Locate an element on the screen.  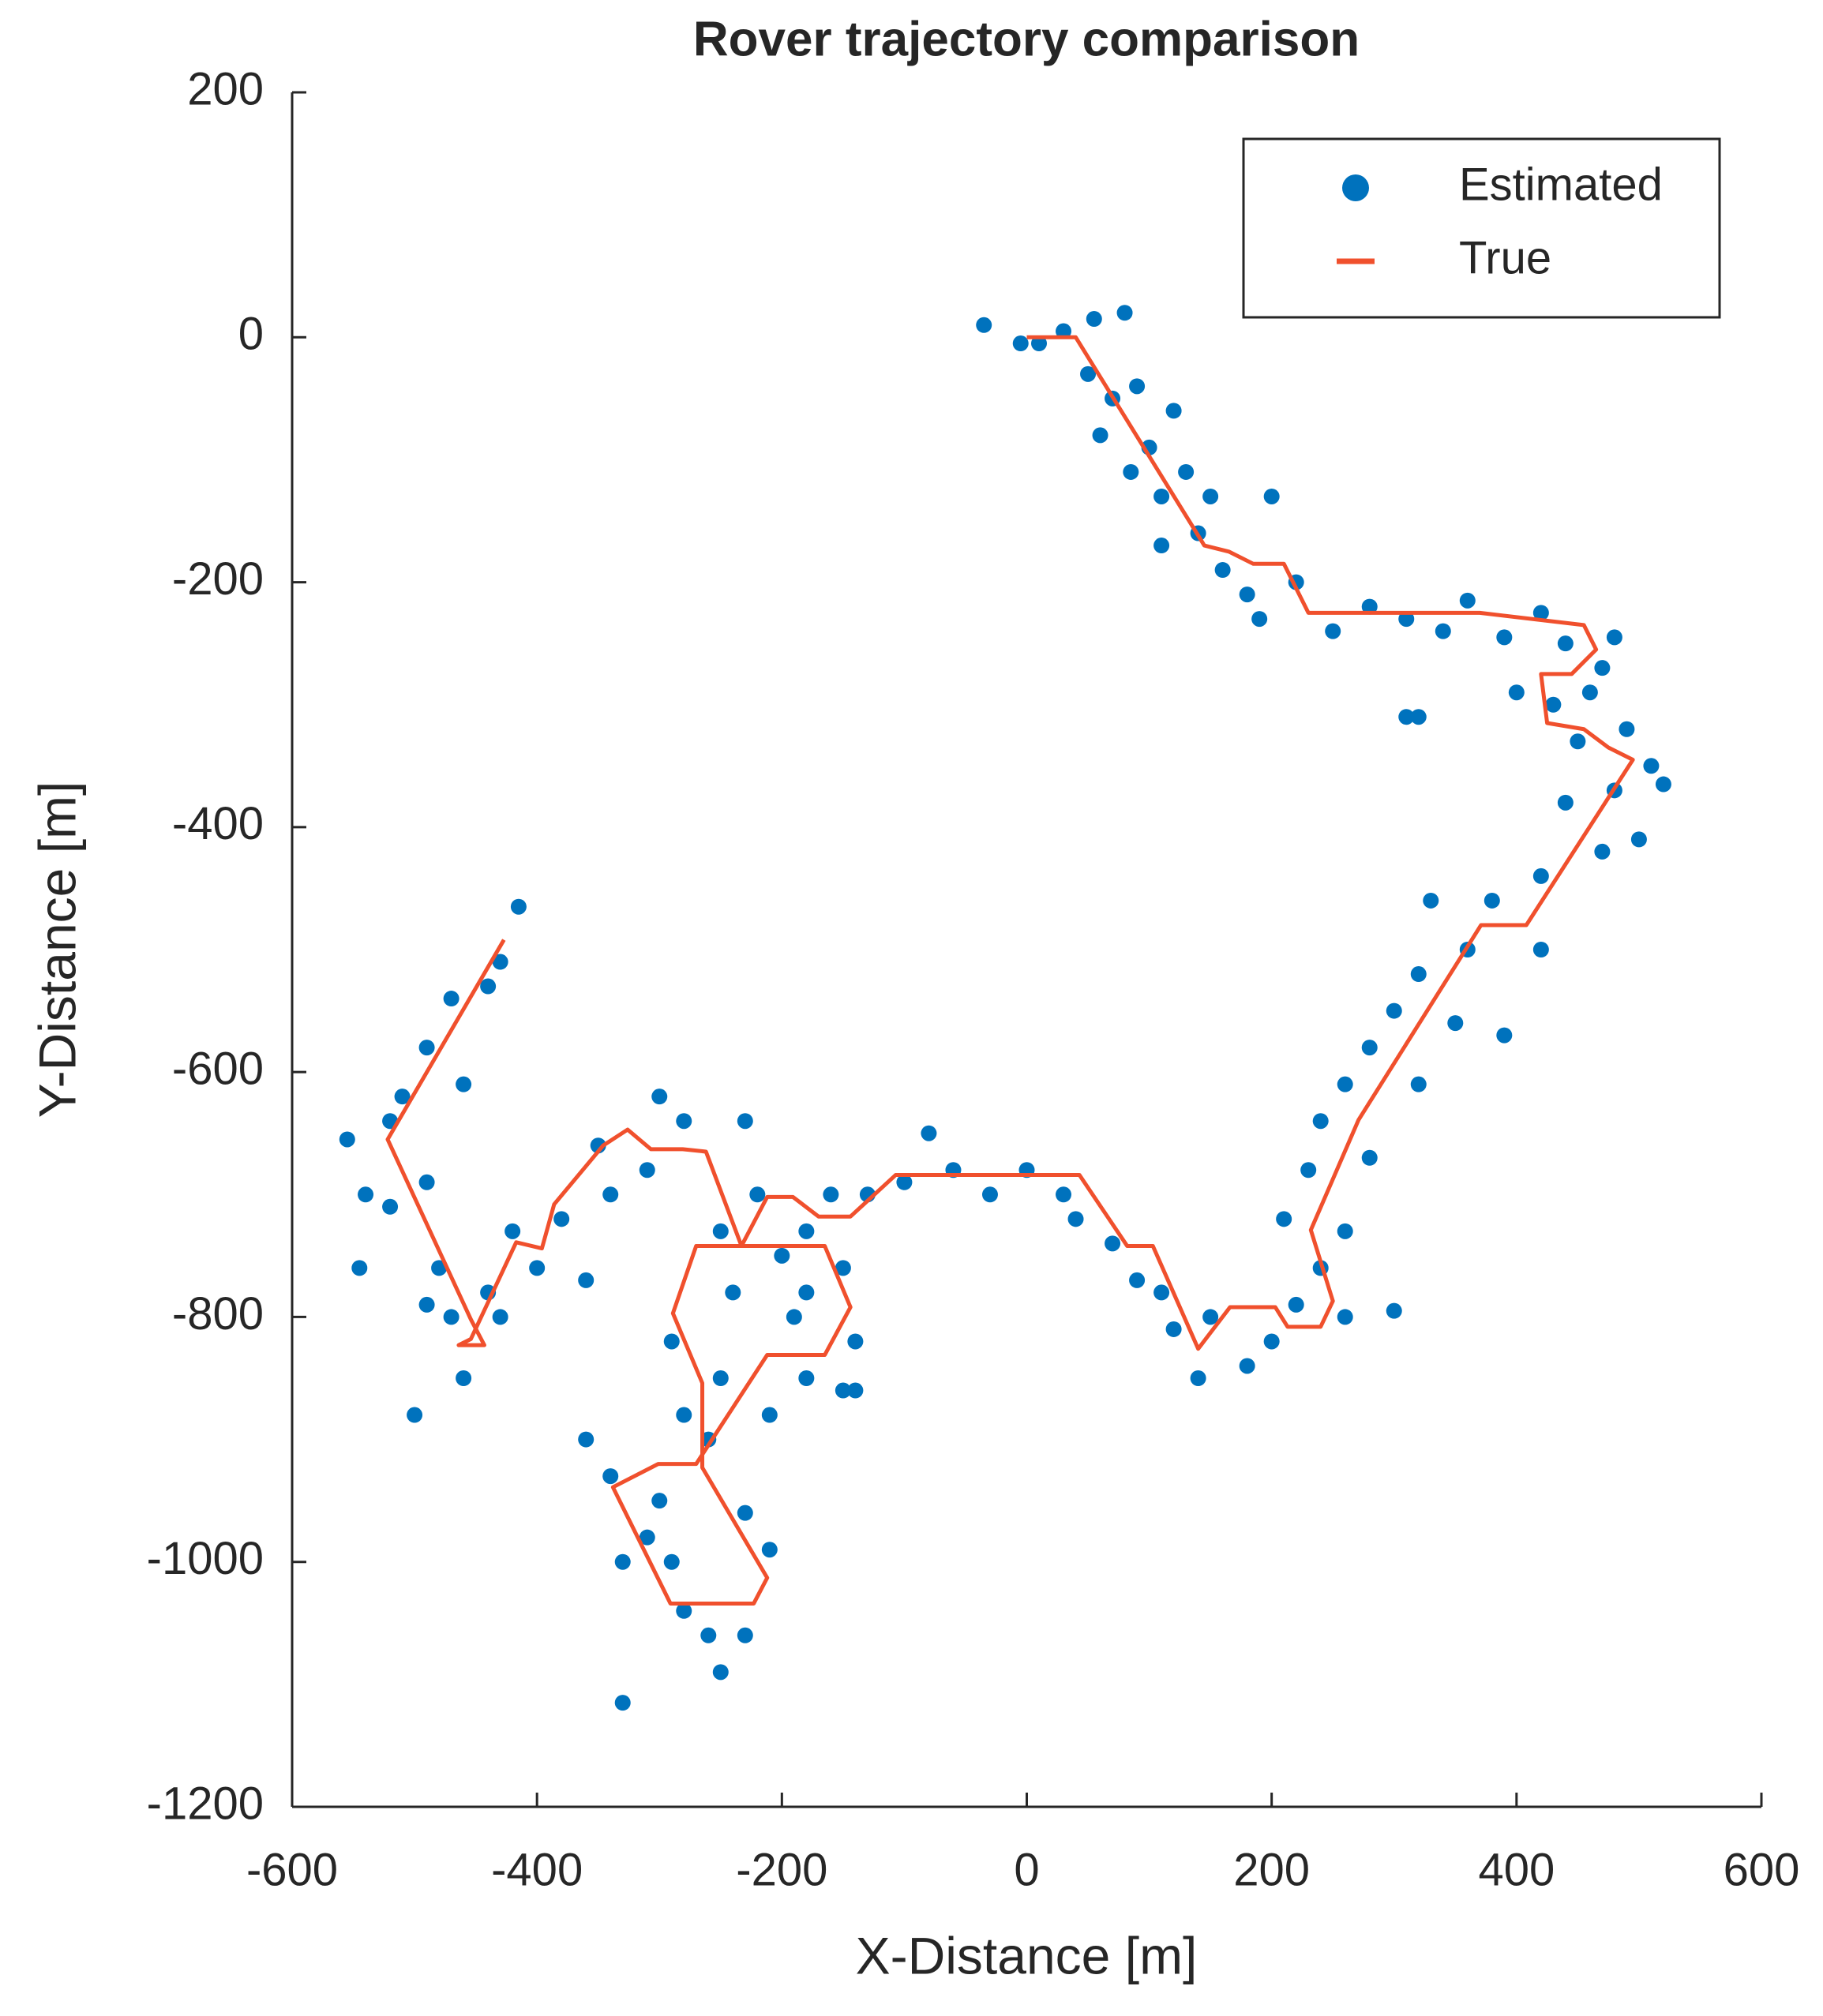
x-axis-label: X-Distance [m] is located at coordinates (1027, 1955).